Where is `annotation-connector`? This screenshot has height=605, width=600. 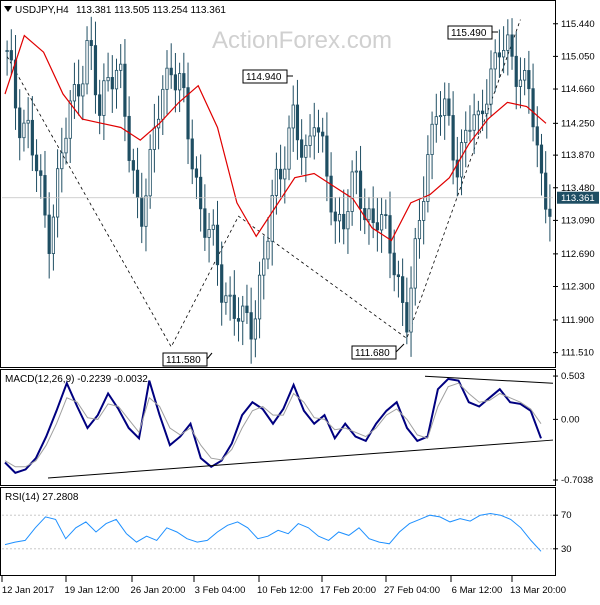 annotation-connector is located at coordinates (209, 356).